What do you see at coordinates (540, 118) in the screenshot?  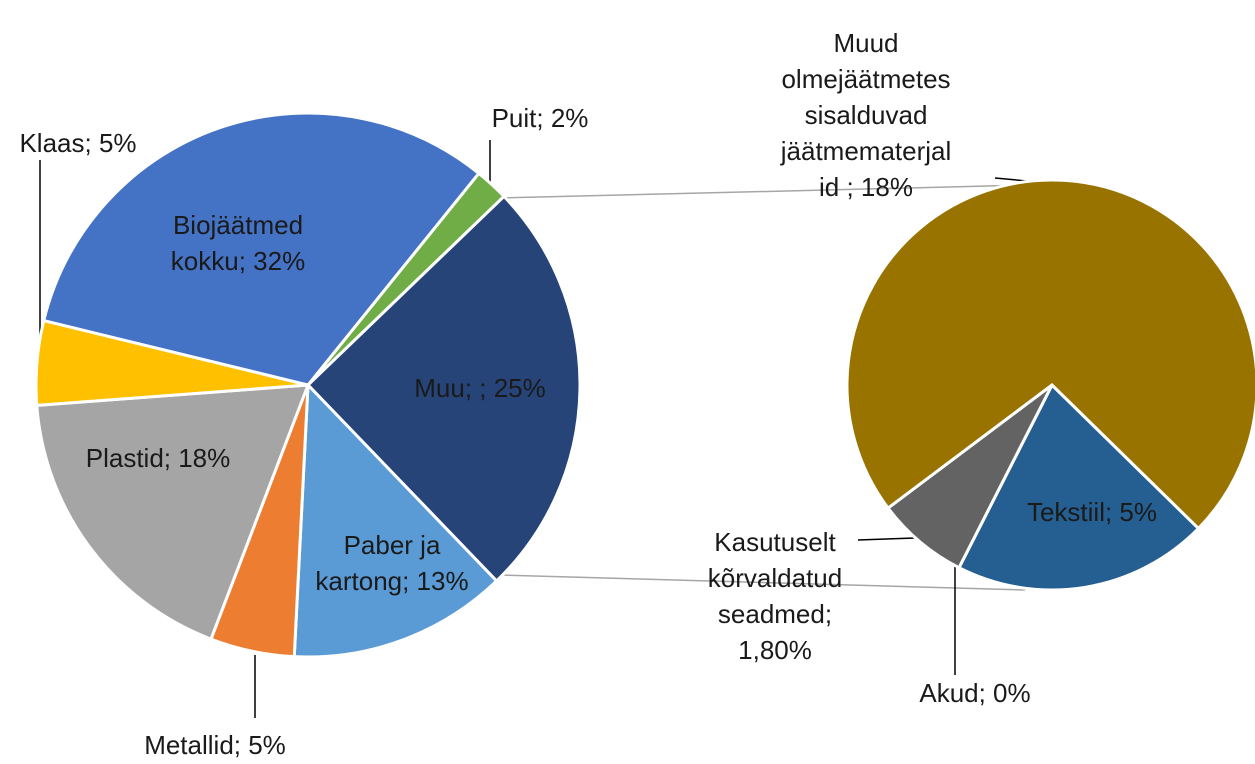 I see `data-label: Puit; 2%` at bounding box center [540, 118].